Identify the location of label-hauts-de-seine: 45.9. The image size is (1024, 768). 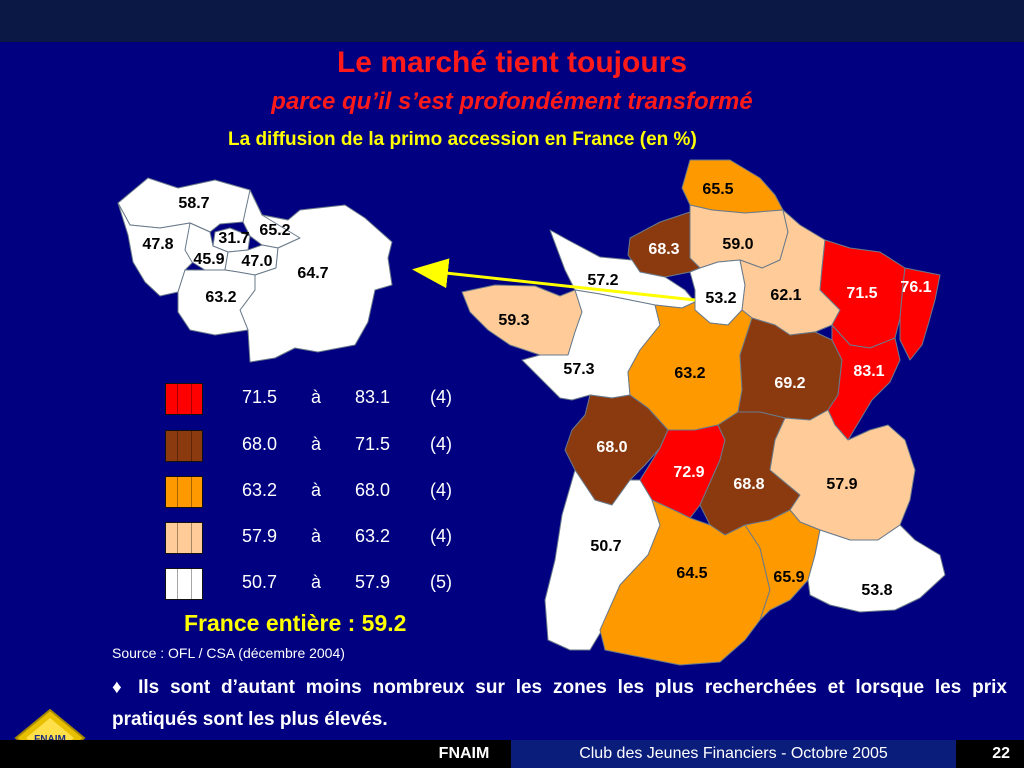
(208, 259).